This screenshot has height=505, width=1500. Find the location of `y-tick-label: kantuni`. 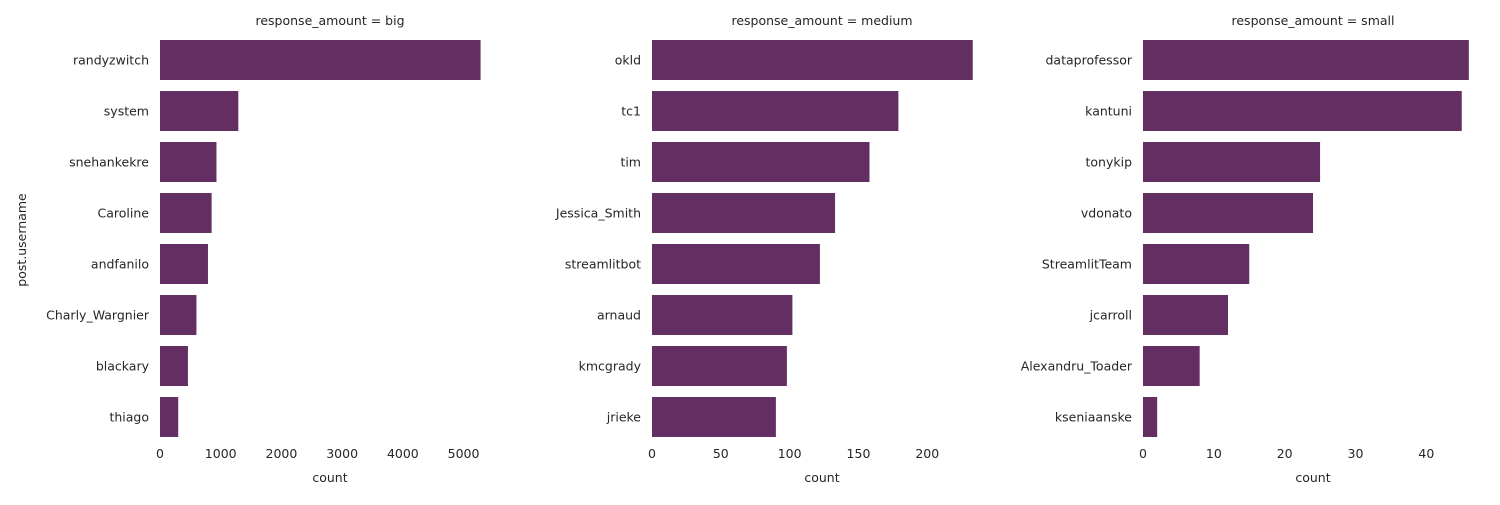

y-tick-label: kantuni is located at coordinates (1108, 111).